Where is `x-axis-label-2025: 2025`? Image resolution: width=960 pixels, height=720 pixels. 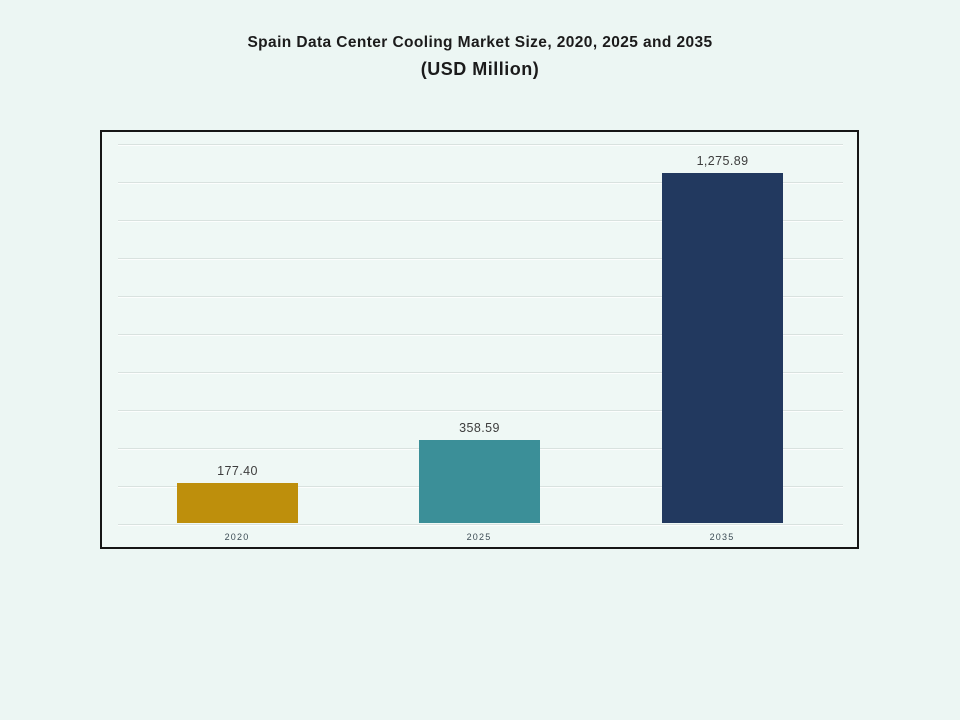
x-axis-label-2025: 2025 is located at coordinates (479, 537).